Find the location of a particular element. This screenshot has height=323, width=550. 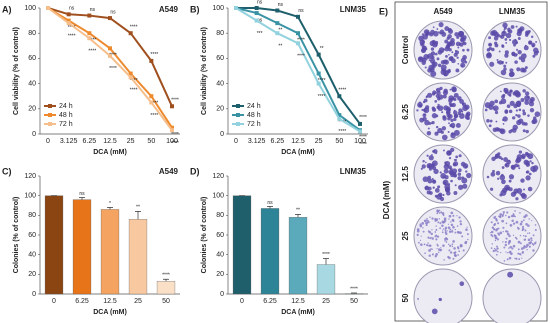

x-axis-label: DCA (mM) is located at coordinates (298, 152).